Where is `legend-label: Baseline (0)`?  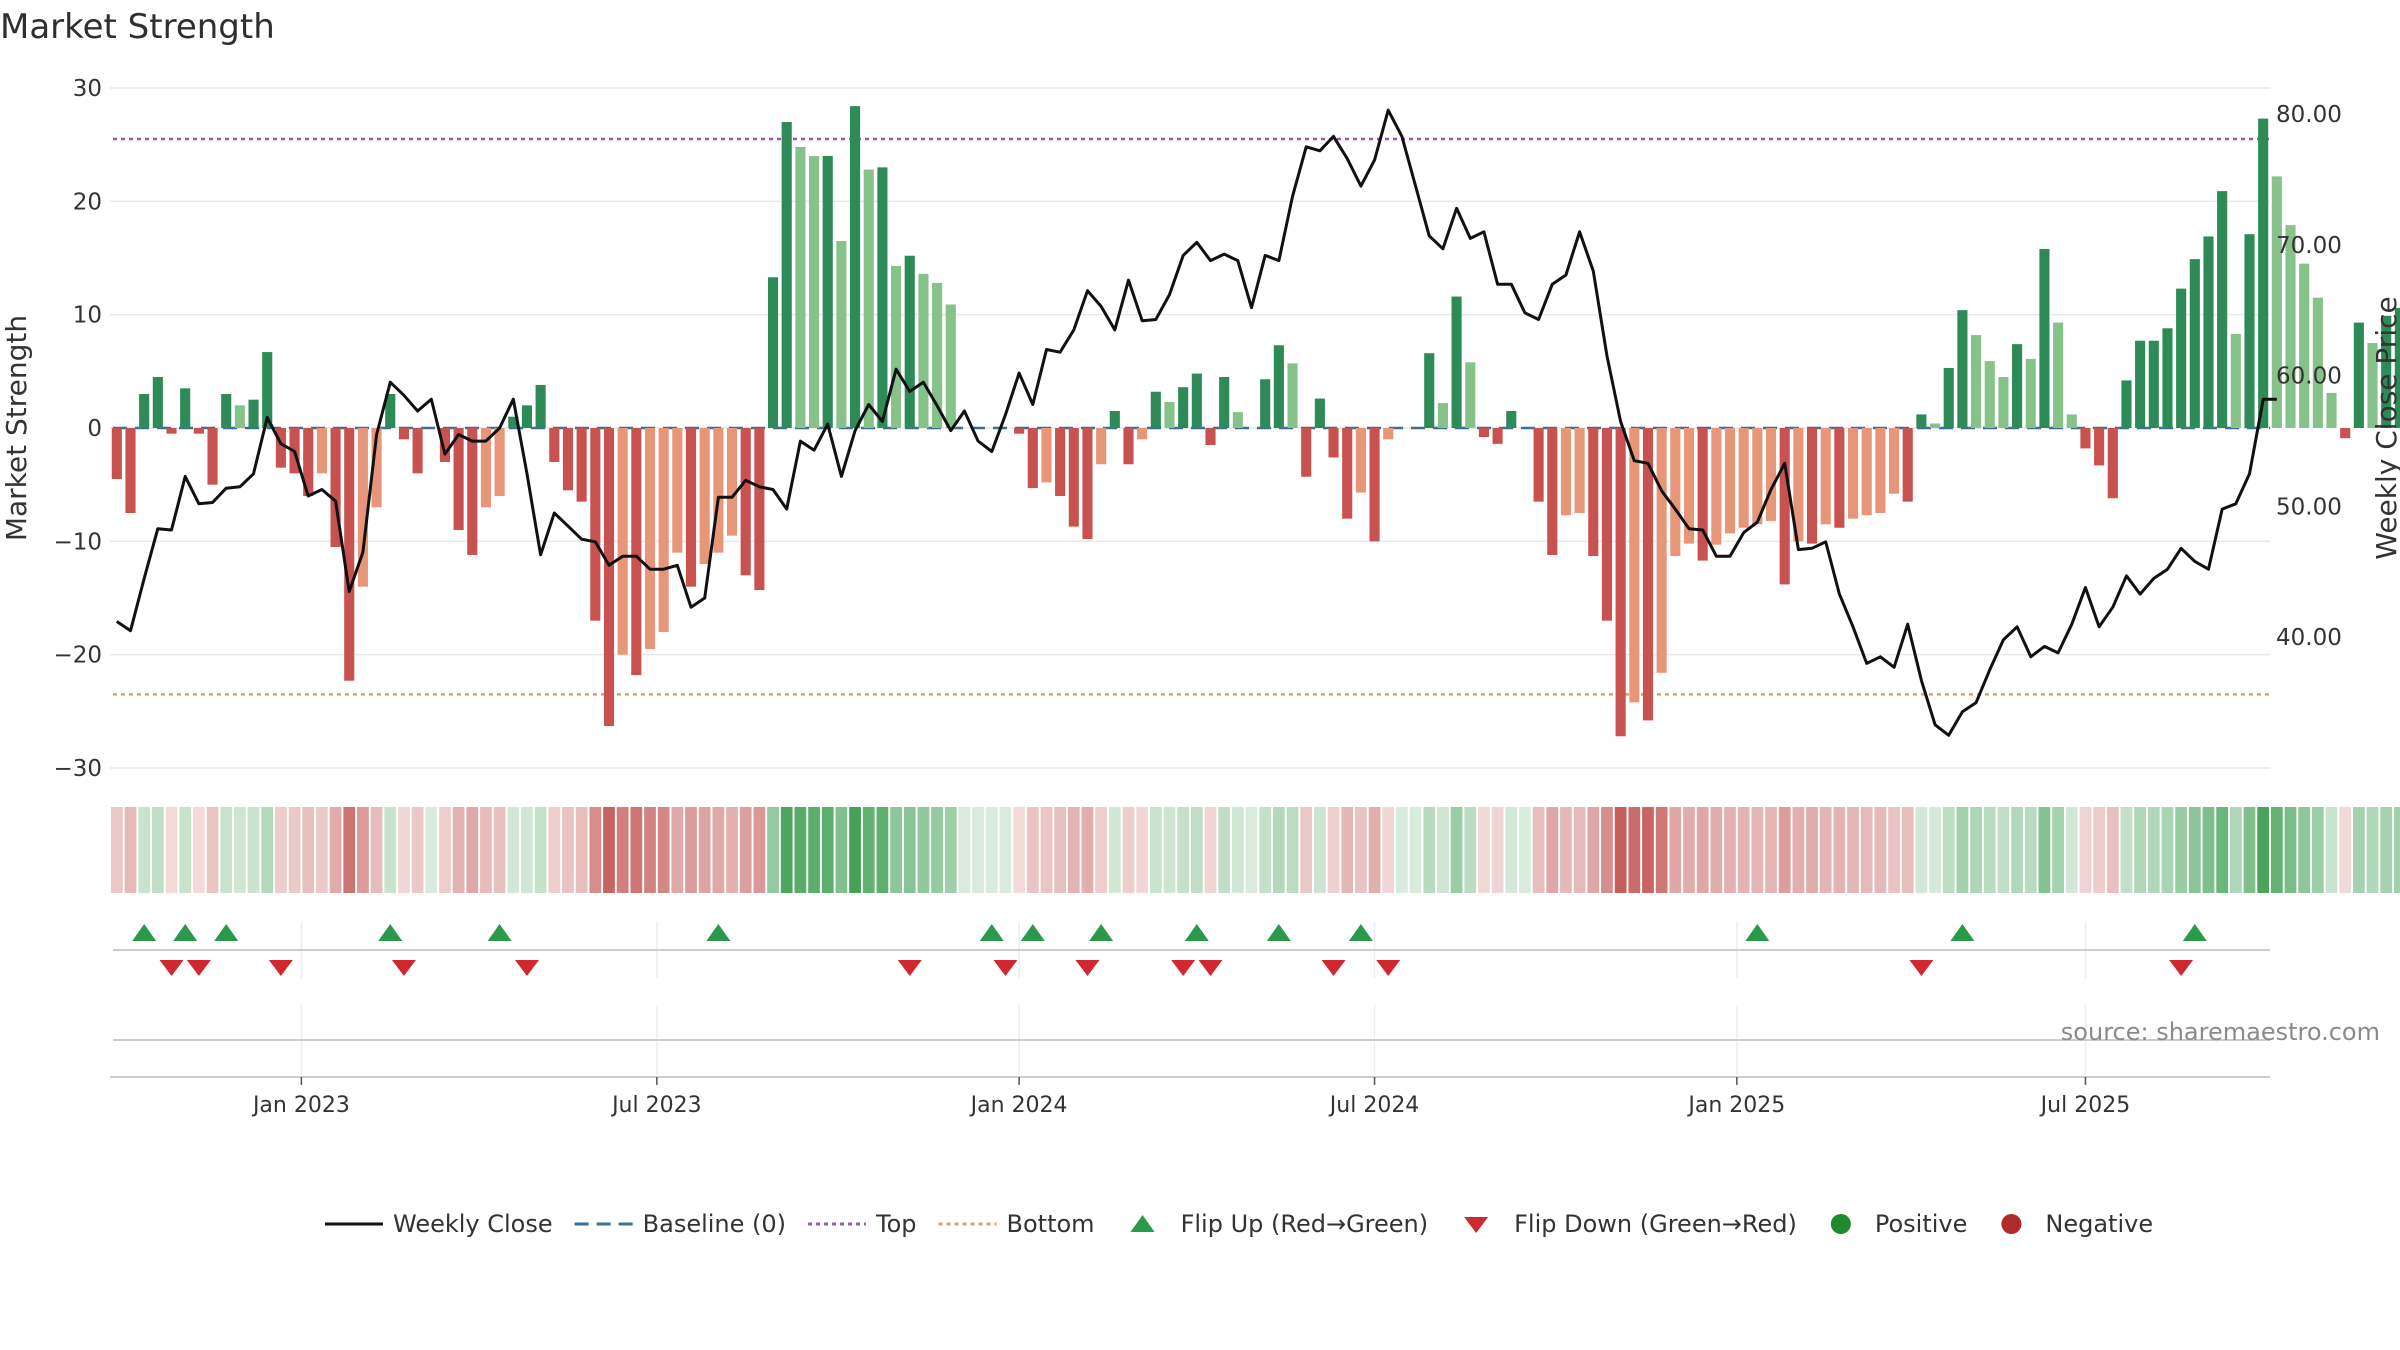
legend-label: Baseline (0) is located at coordinates (714, 1224).